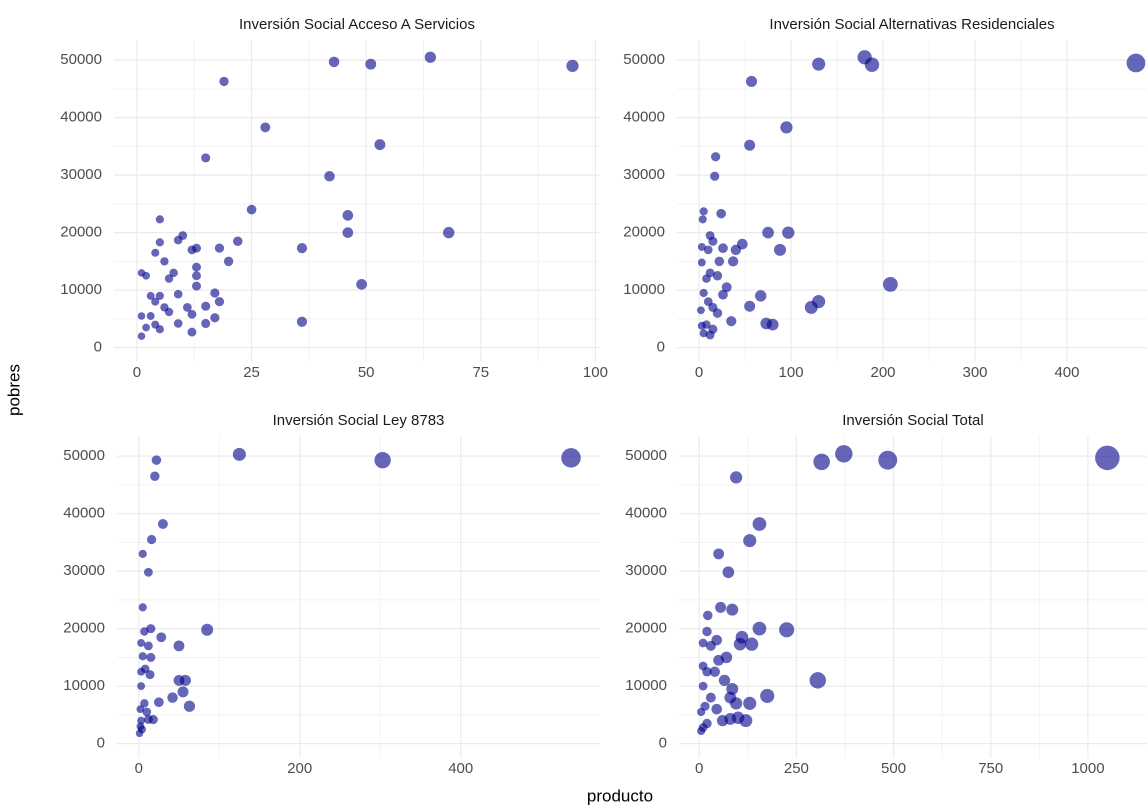 The image size is (1147, 810). Describe the element at coordinates (366, 372) in the screenshot. I see `x-tick-label: 50` at that location.